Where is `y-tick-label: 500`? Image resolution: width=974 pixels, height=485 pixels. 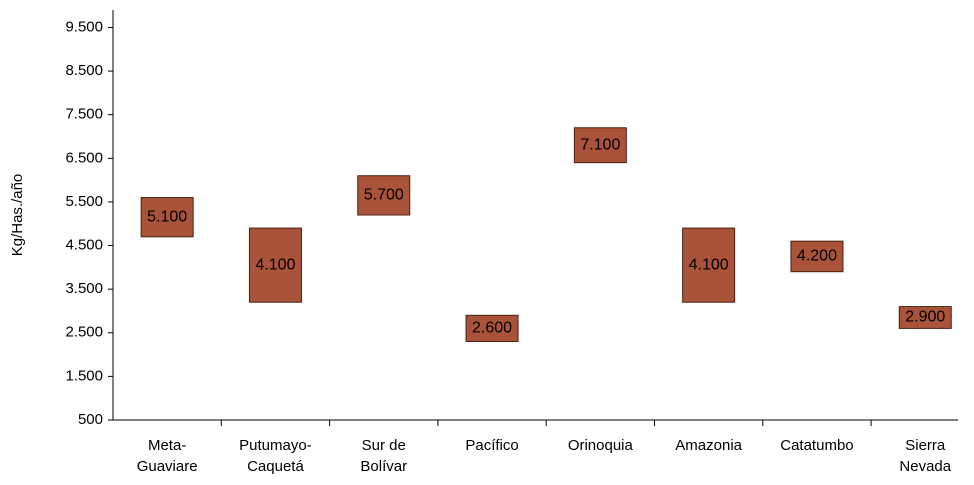 y-tick-label: 500 is located at coordinates (90, 419).